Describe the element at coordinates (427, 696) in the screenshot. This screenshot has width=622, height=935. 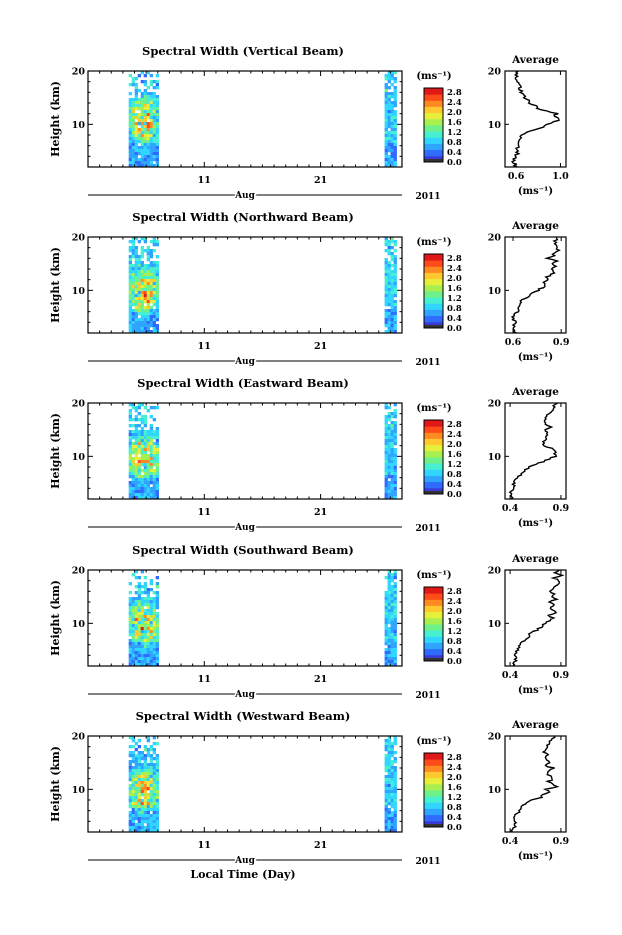
I see `year-label: 2011` at that location.